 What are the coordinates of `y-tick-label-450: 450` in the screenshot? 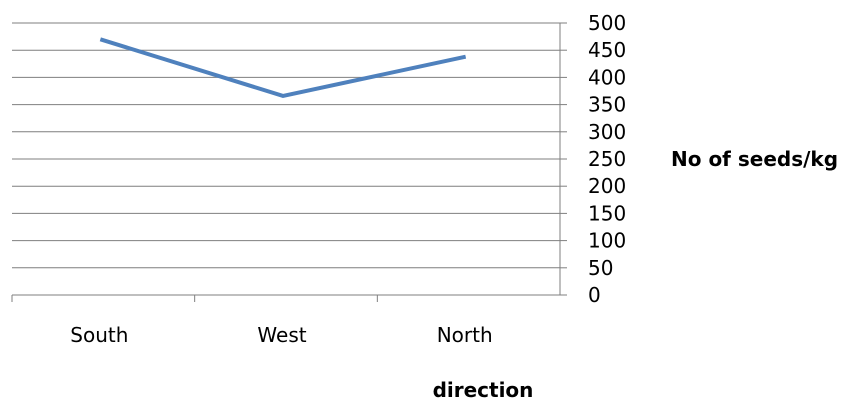 It's located at (607, 50).